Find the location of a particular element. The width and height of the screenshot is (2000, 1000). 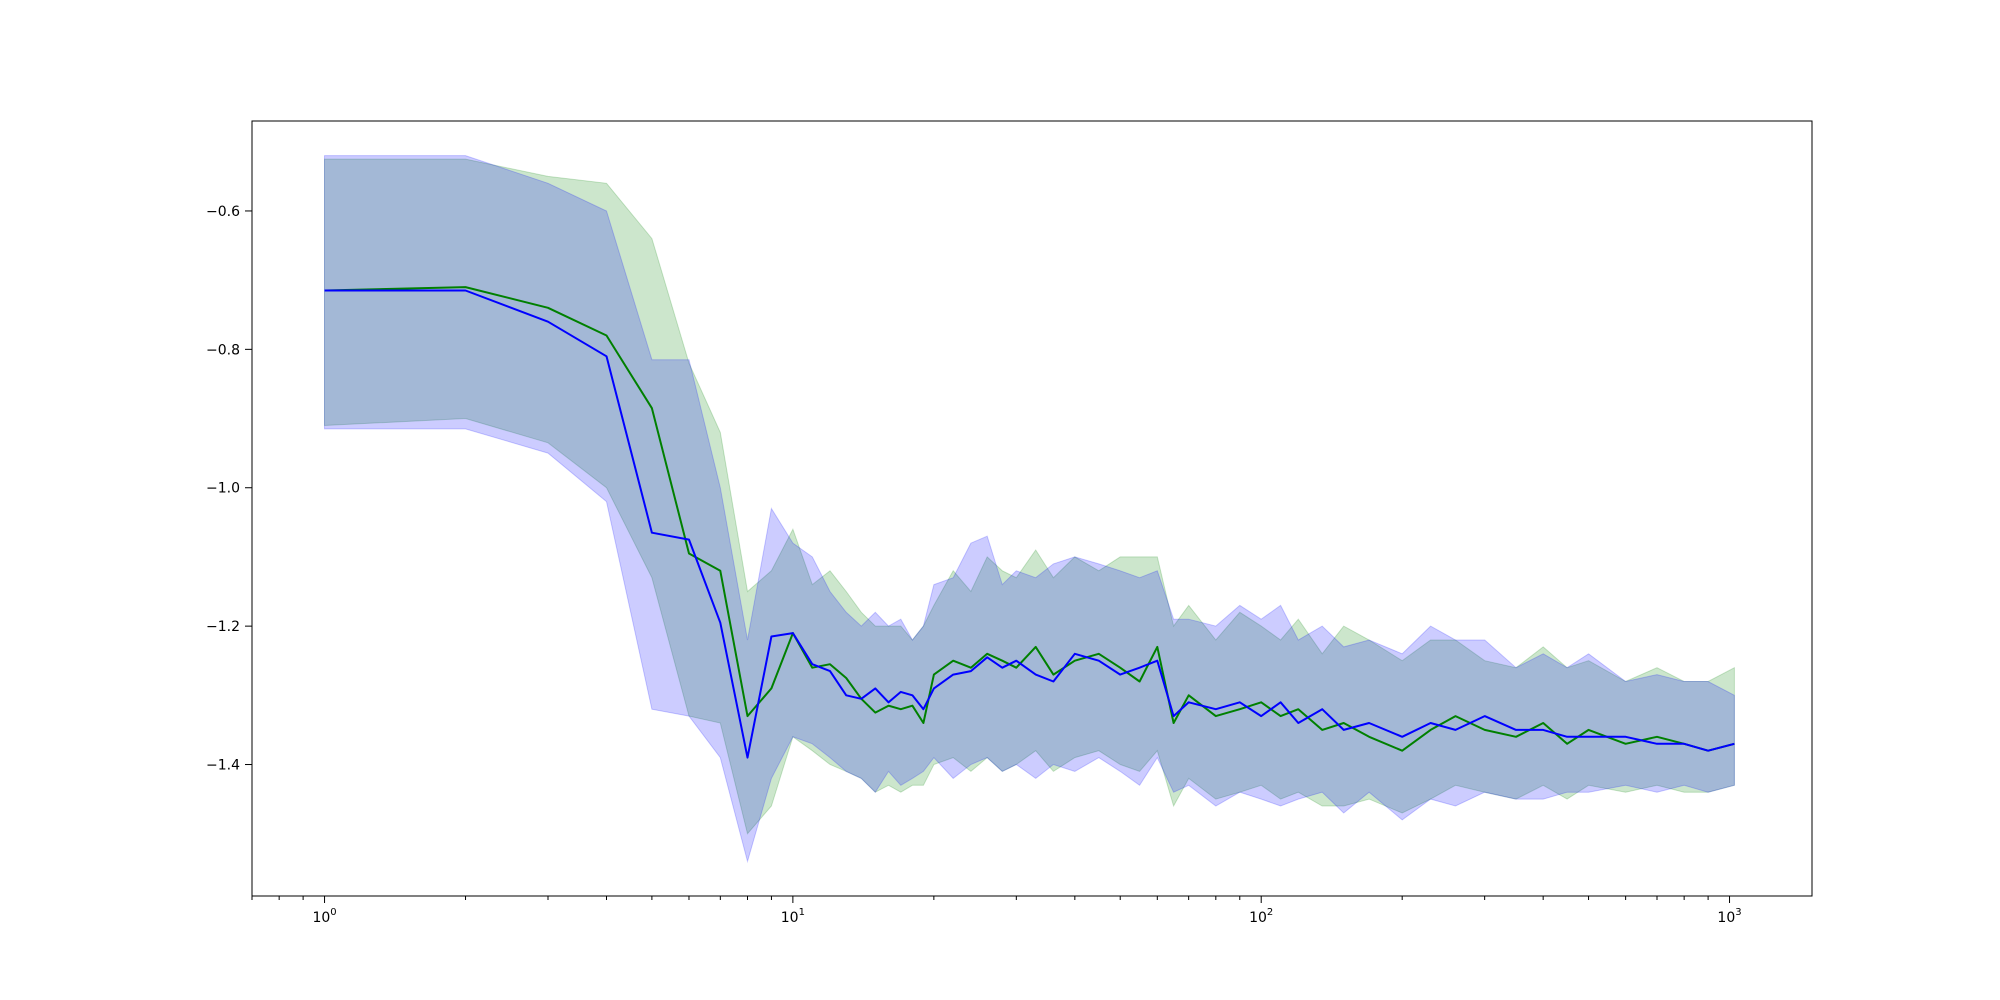

x-tick-label: 10² is located at coordinates (1261, 916).